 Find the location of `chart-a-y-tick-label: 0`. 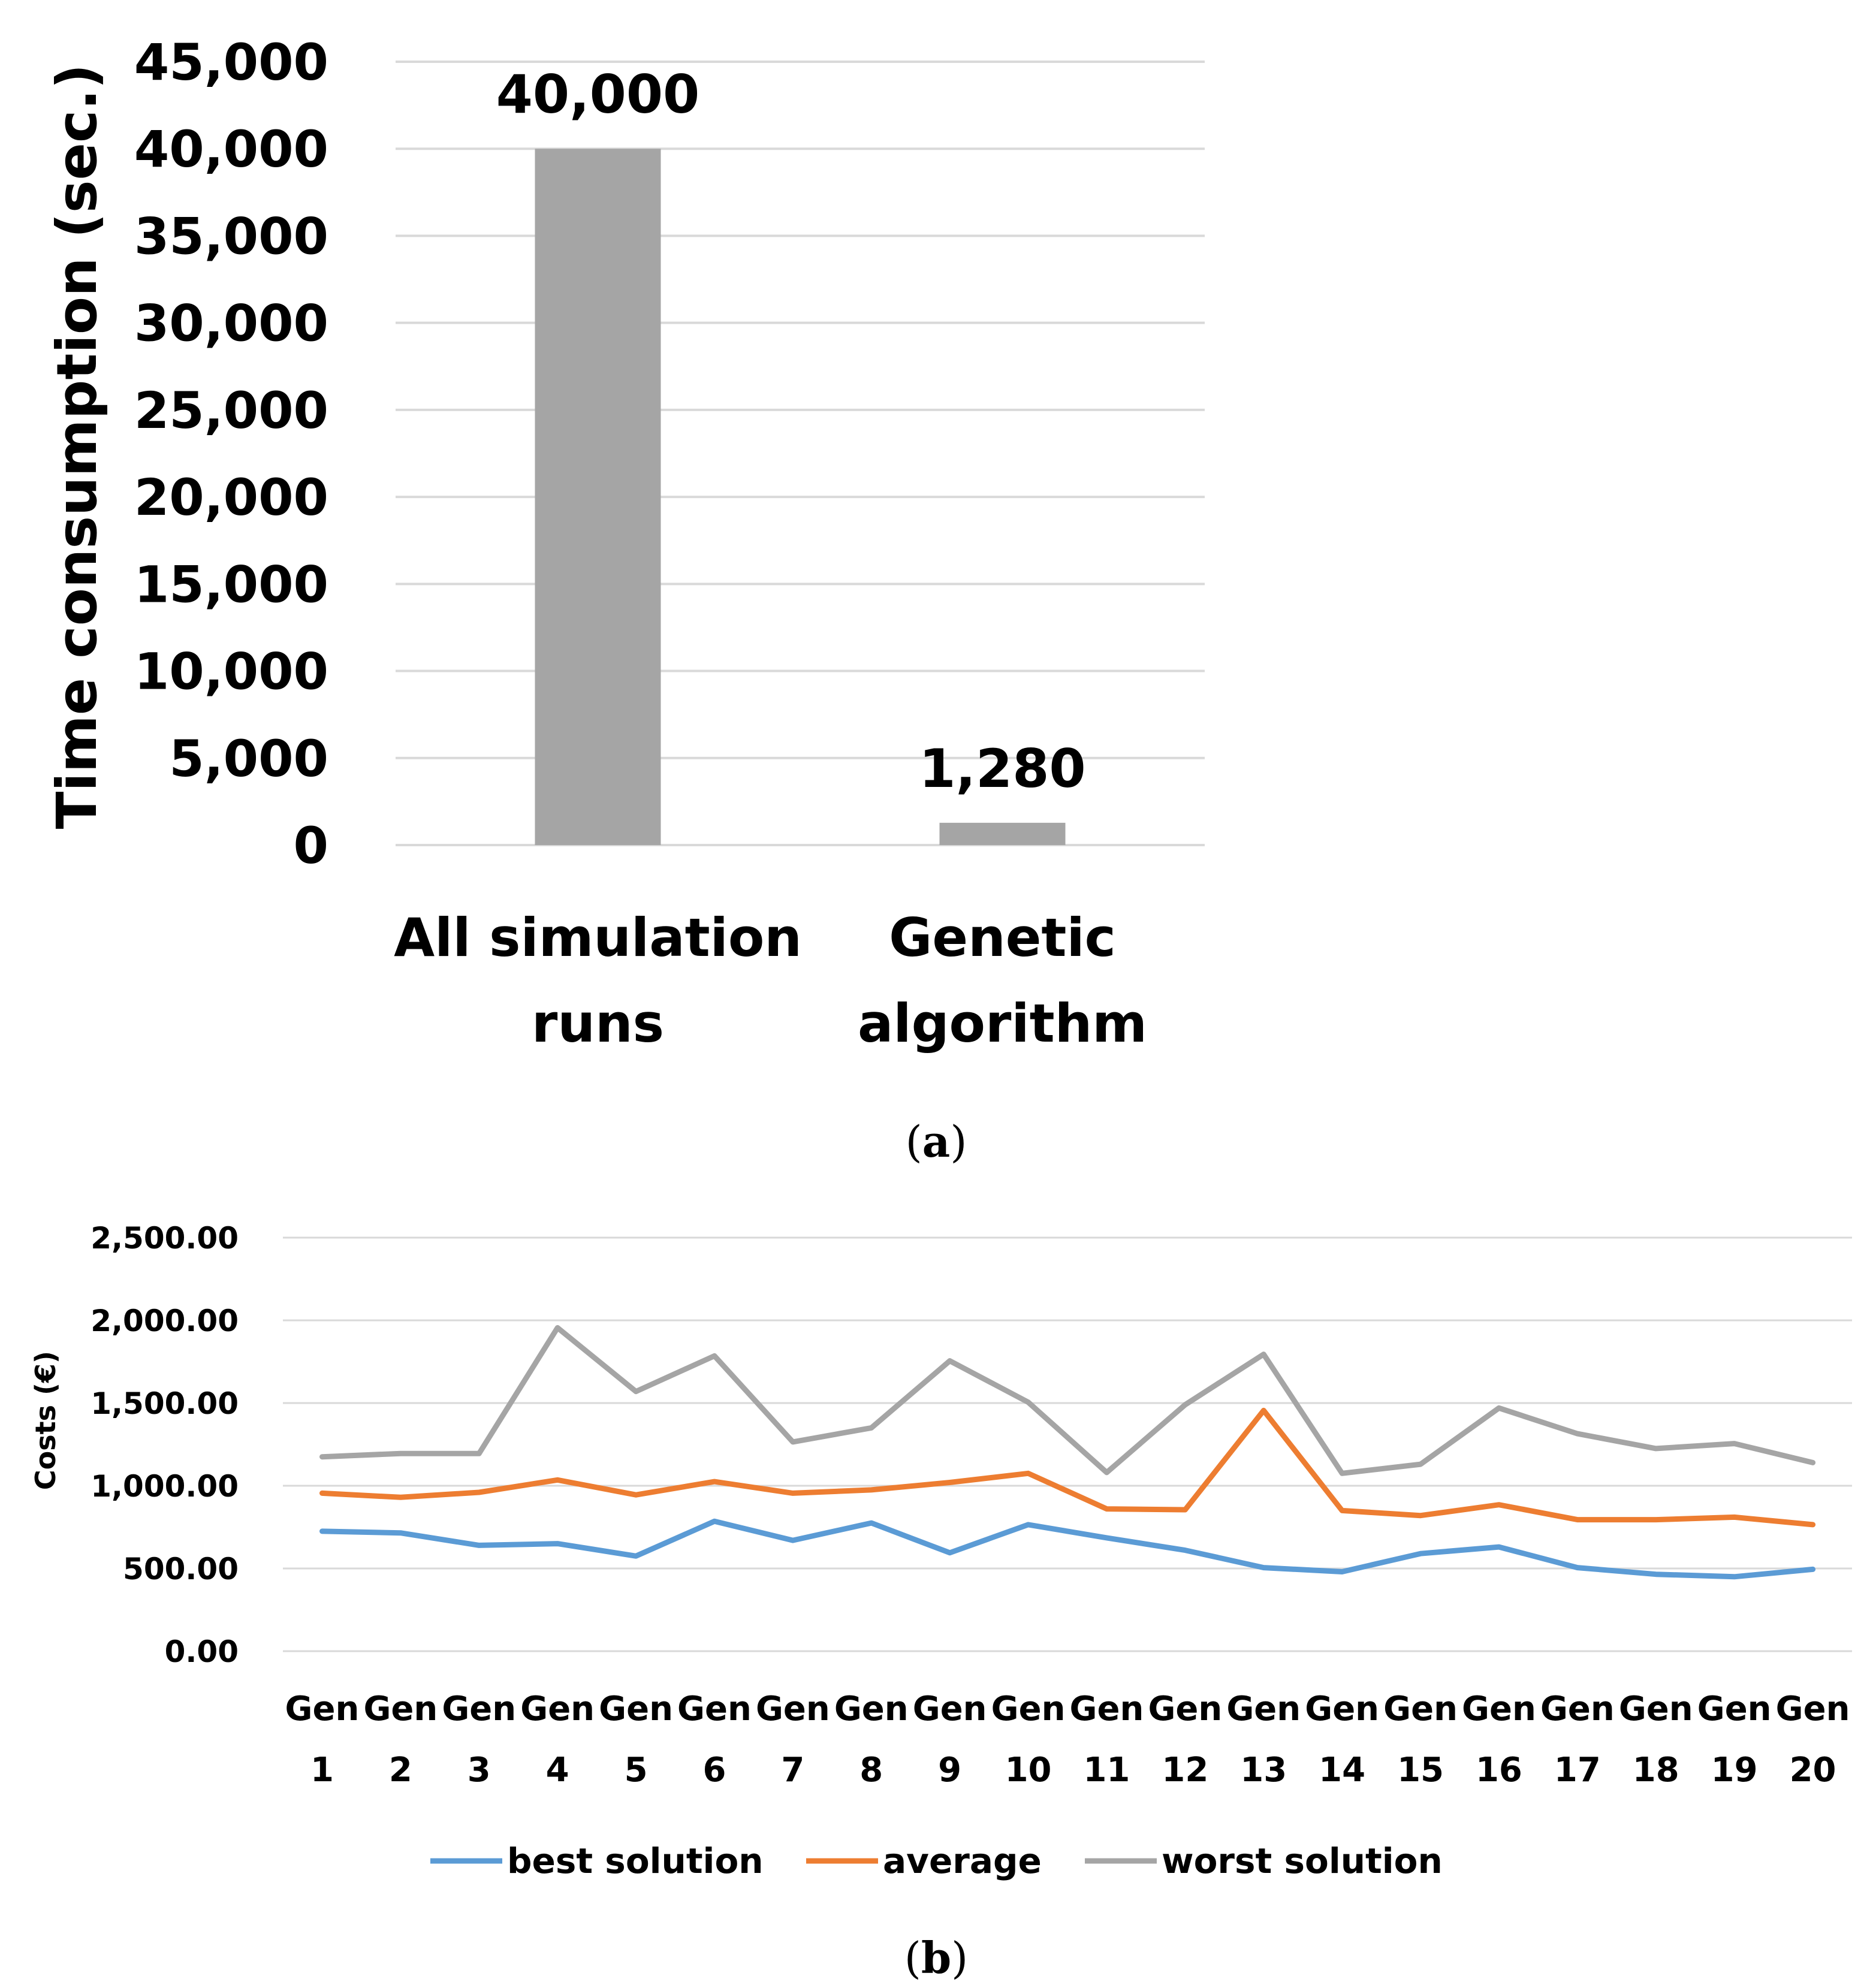

chart-a-y-tick-label: 0 is located at coordinates (311, 846).